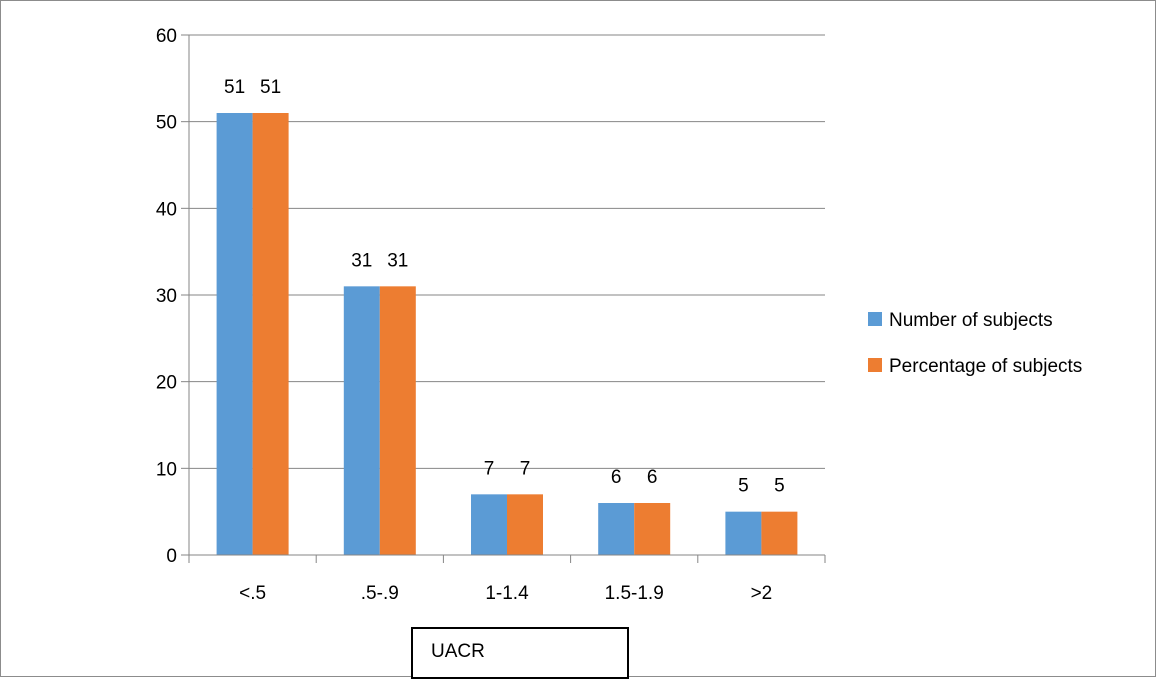 The image size is (1156, 679). Describe the element at coordinates (166, 123) in the screenshot. I see `y-tick-label: 50` at that location.